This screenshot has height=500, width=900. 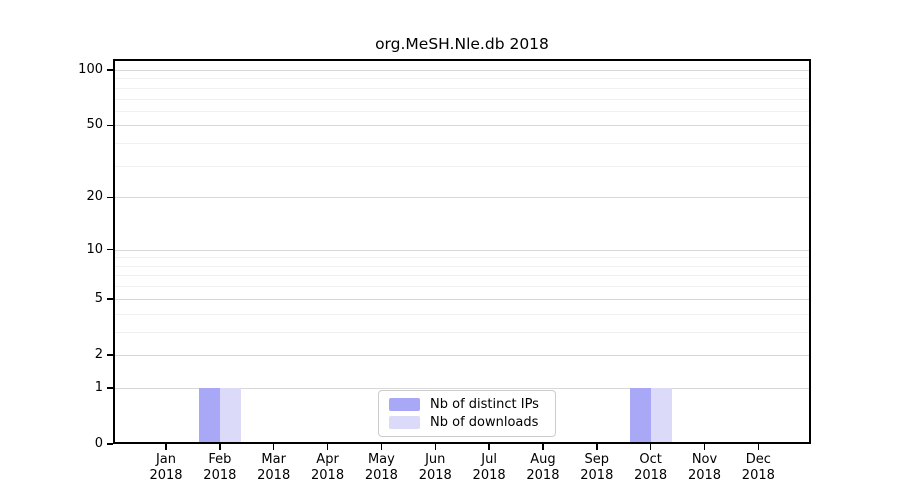 I want to click on y-tick-label: 100, so click(x=90, y=69).